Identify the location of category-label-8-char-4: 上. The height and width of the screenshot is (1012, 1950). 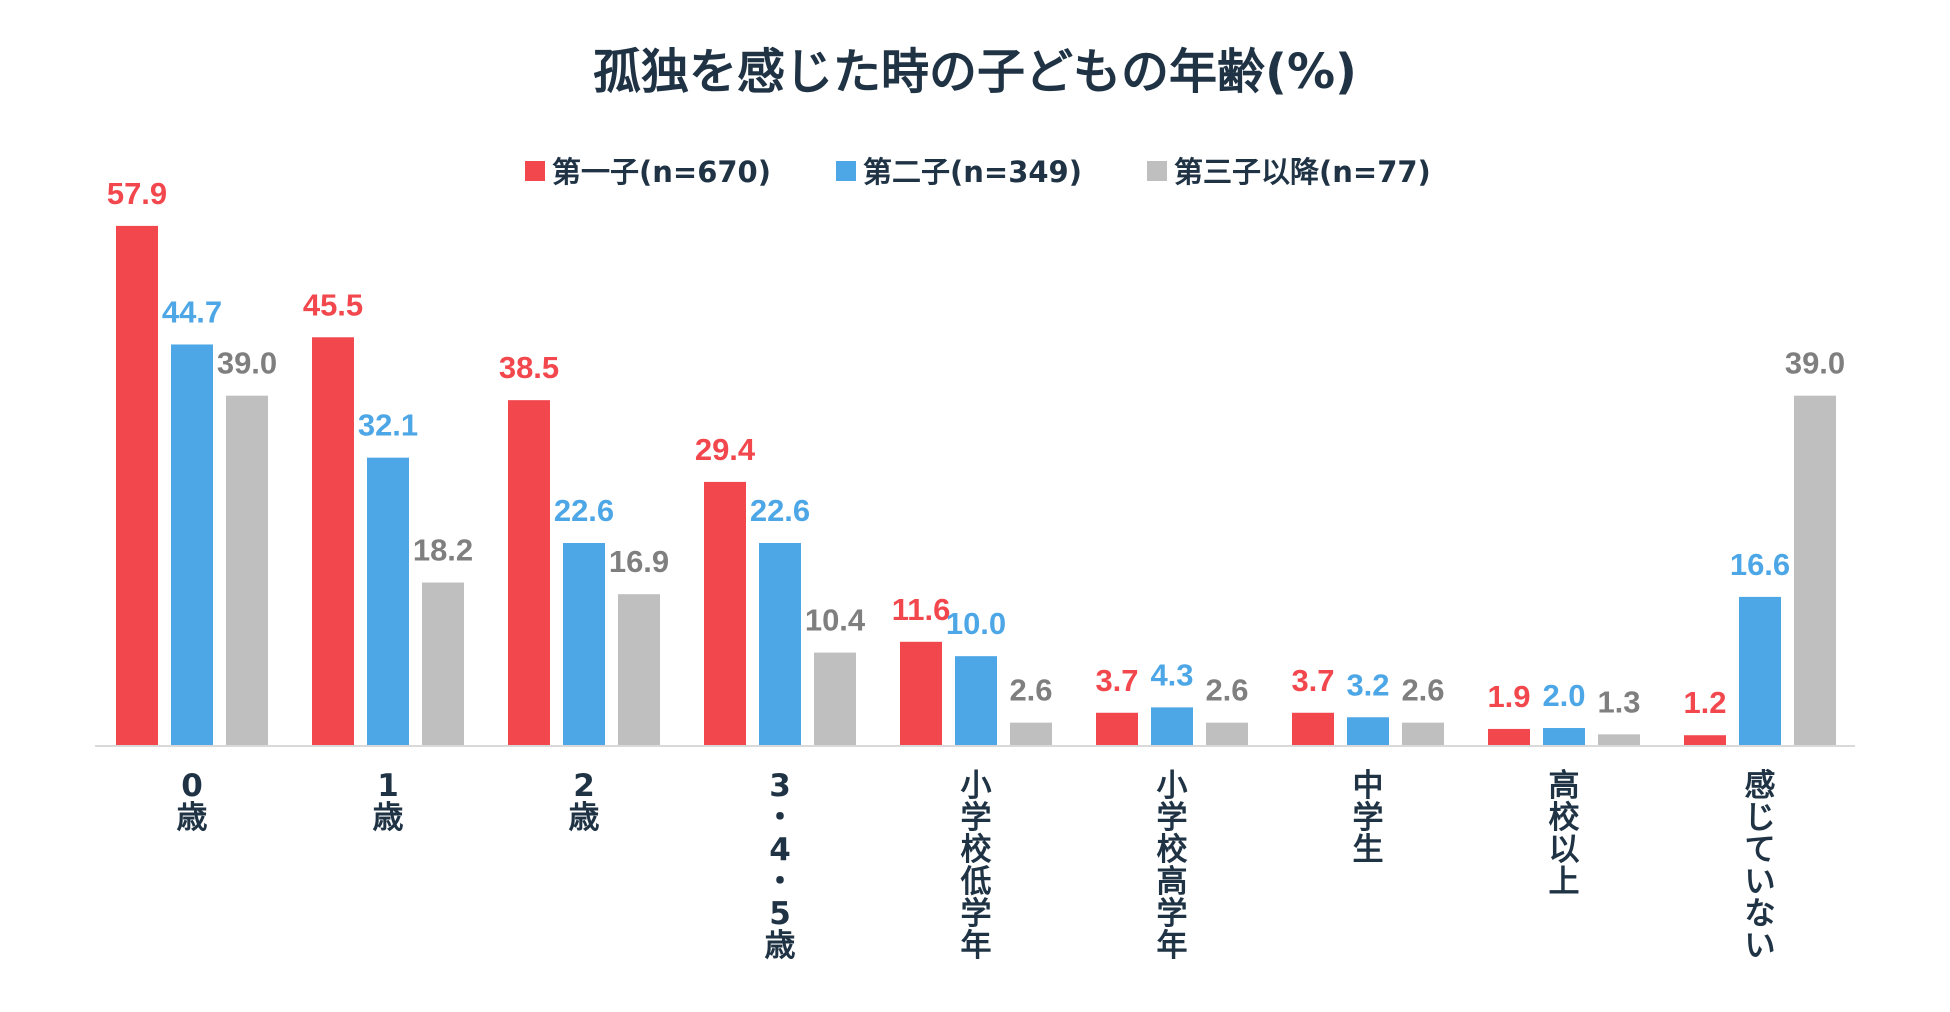
(1564, 882).